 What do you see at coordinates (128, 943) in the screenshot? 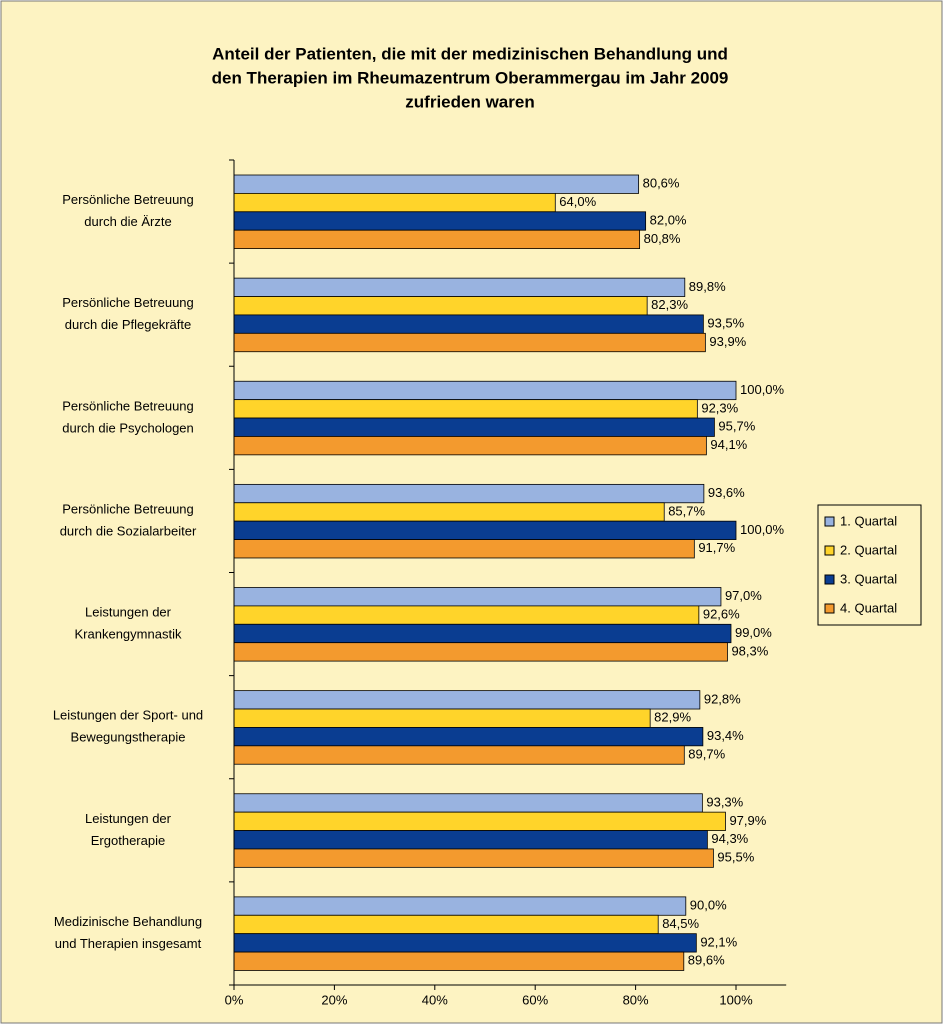
I see `y-tick-label: und Therapien insgesamt` at bounding box center [128, 943].